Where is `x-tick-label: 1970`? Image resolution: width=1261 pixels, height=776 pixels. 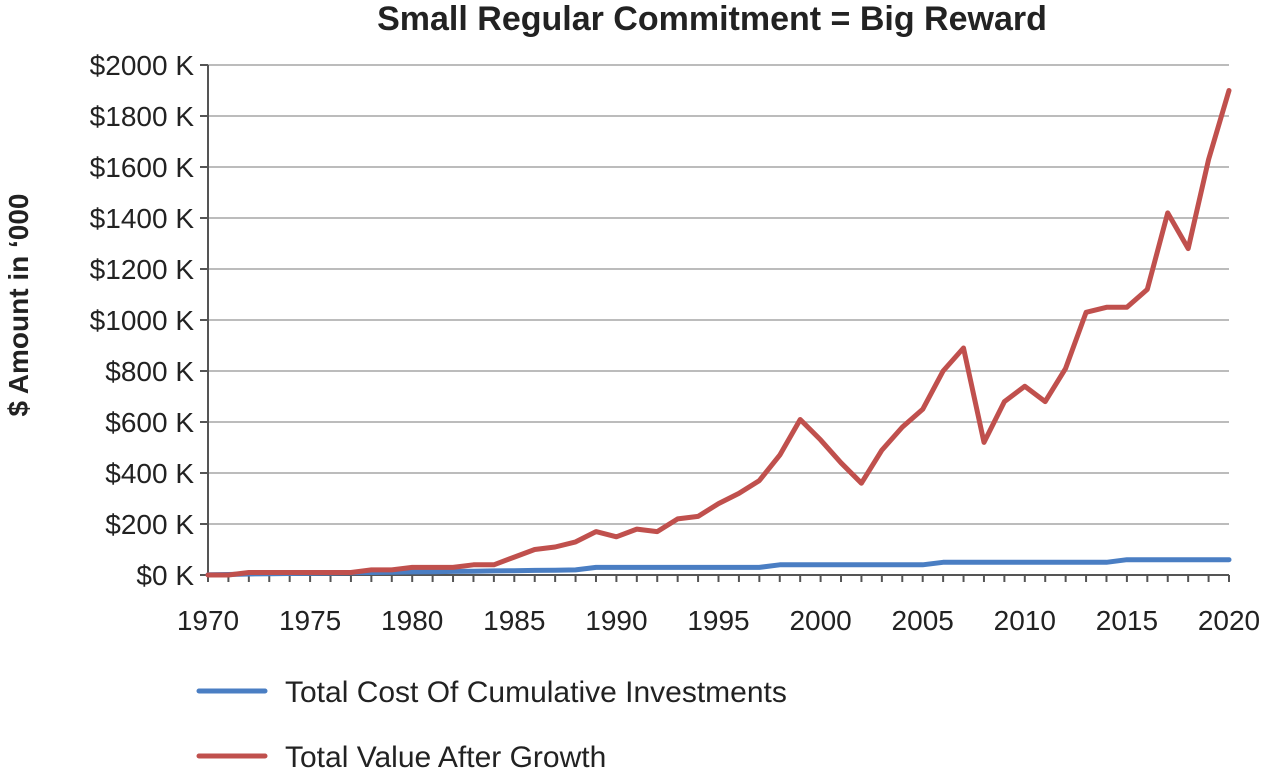
x-tick-label: 1970 is located at coordinates (208, 620).